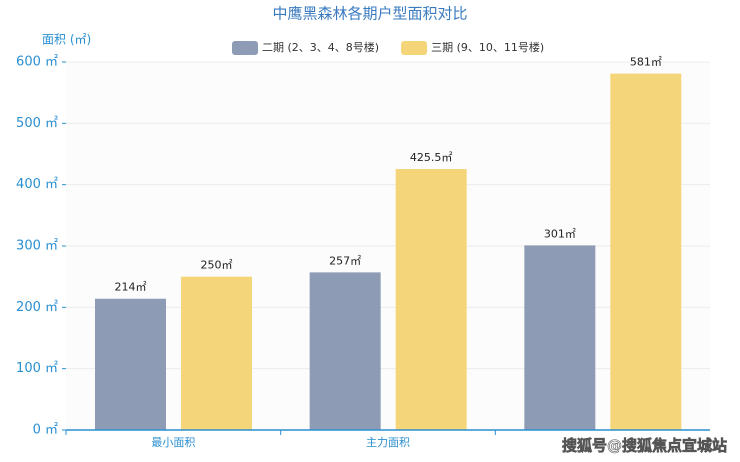 The height and width of the screenshot is (462, 740). What do you see at coordinates (66, 40) in the screenshot?
I see `y-axis-label: 面积 (㎡)` at bounding box center [66, 40].